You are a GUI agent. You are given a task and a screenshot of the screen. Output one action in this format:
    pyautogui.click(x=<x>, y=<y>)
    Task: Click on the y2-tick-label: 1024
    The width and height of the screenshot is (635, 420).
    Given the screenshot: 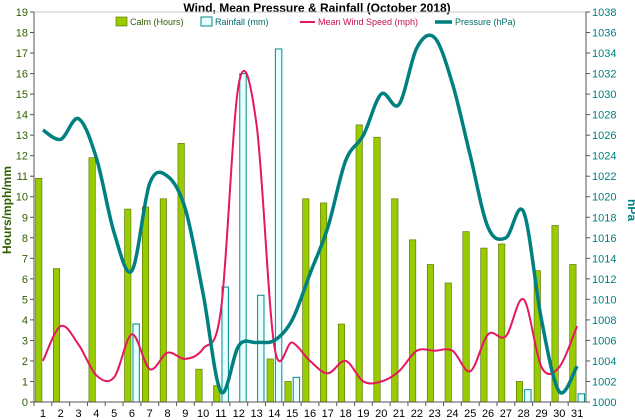 What is the action you would take?
    pyautogui.click(x=604, y=157)
    